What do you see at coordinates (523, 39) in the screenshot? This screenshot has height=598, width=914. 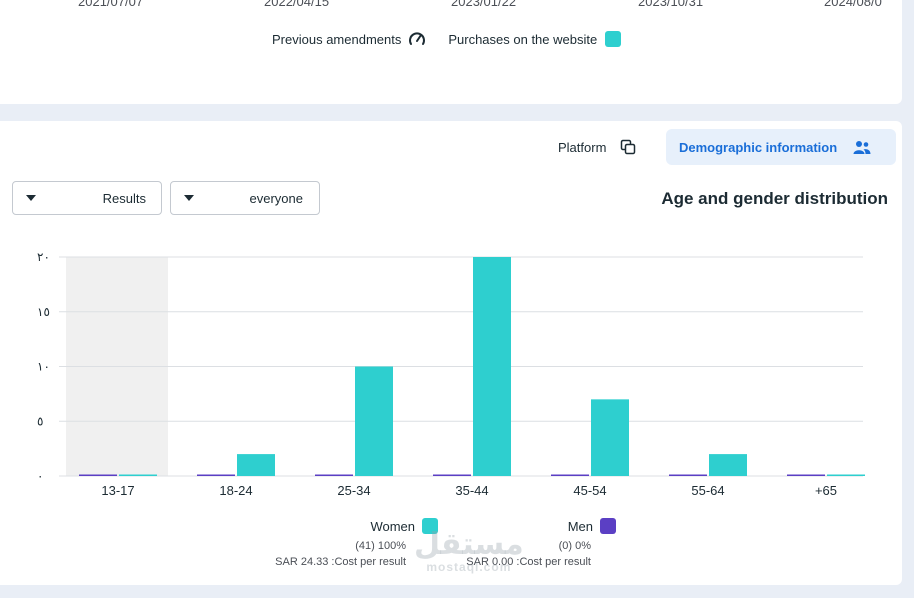 I see `legend-label: Purchases on the website` at bounding box center [523, 39].